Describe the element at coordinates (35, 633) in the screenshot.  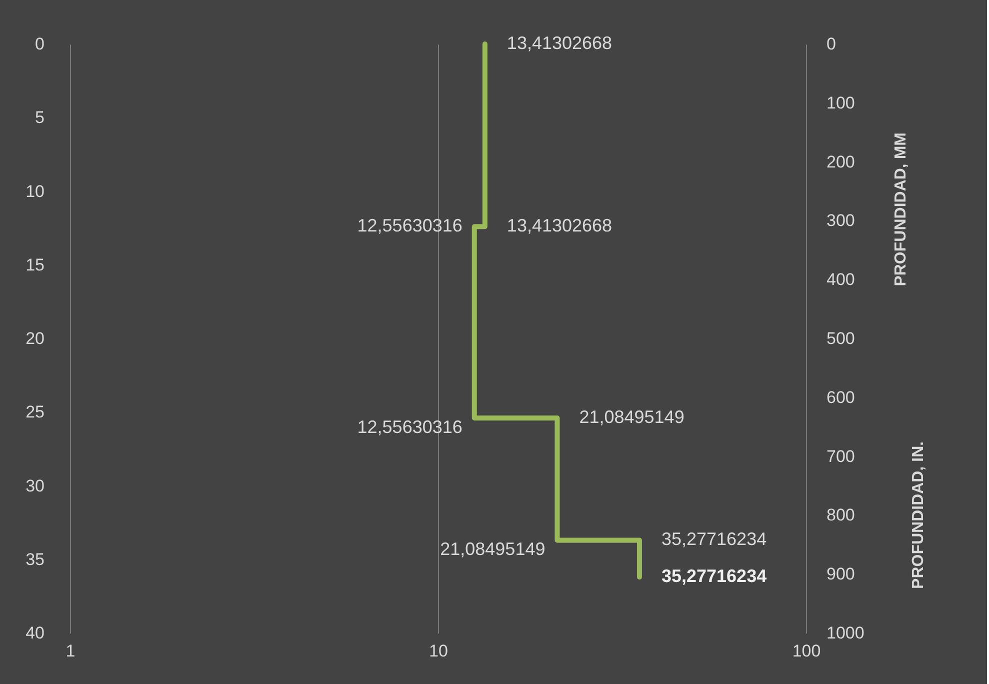
I see `y-tick-label: 40` at that location.